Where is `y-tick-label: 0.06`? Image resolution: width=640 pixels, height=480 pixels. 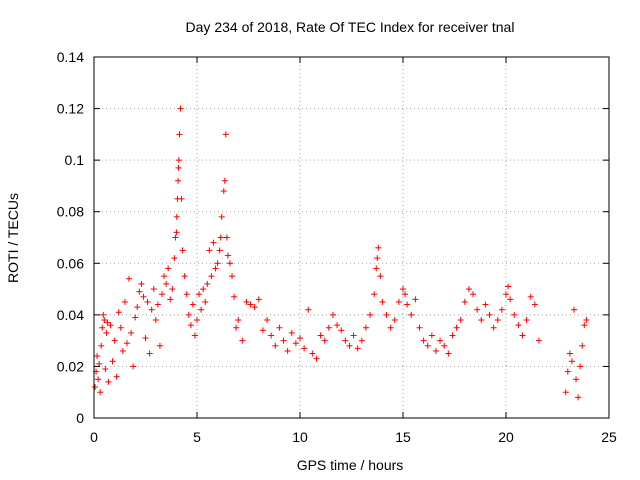 y-tick-label: 0.06 is located at coordinates (70, 263).